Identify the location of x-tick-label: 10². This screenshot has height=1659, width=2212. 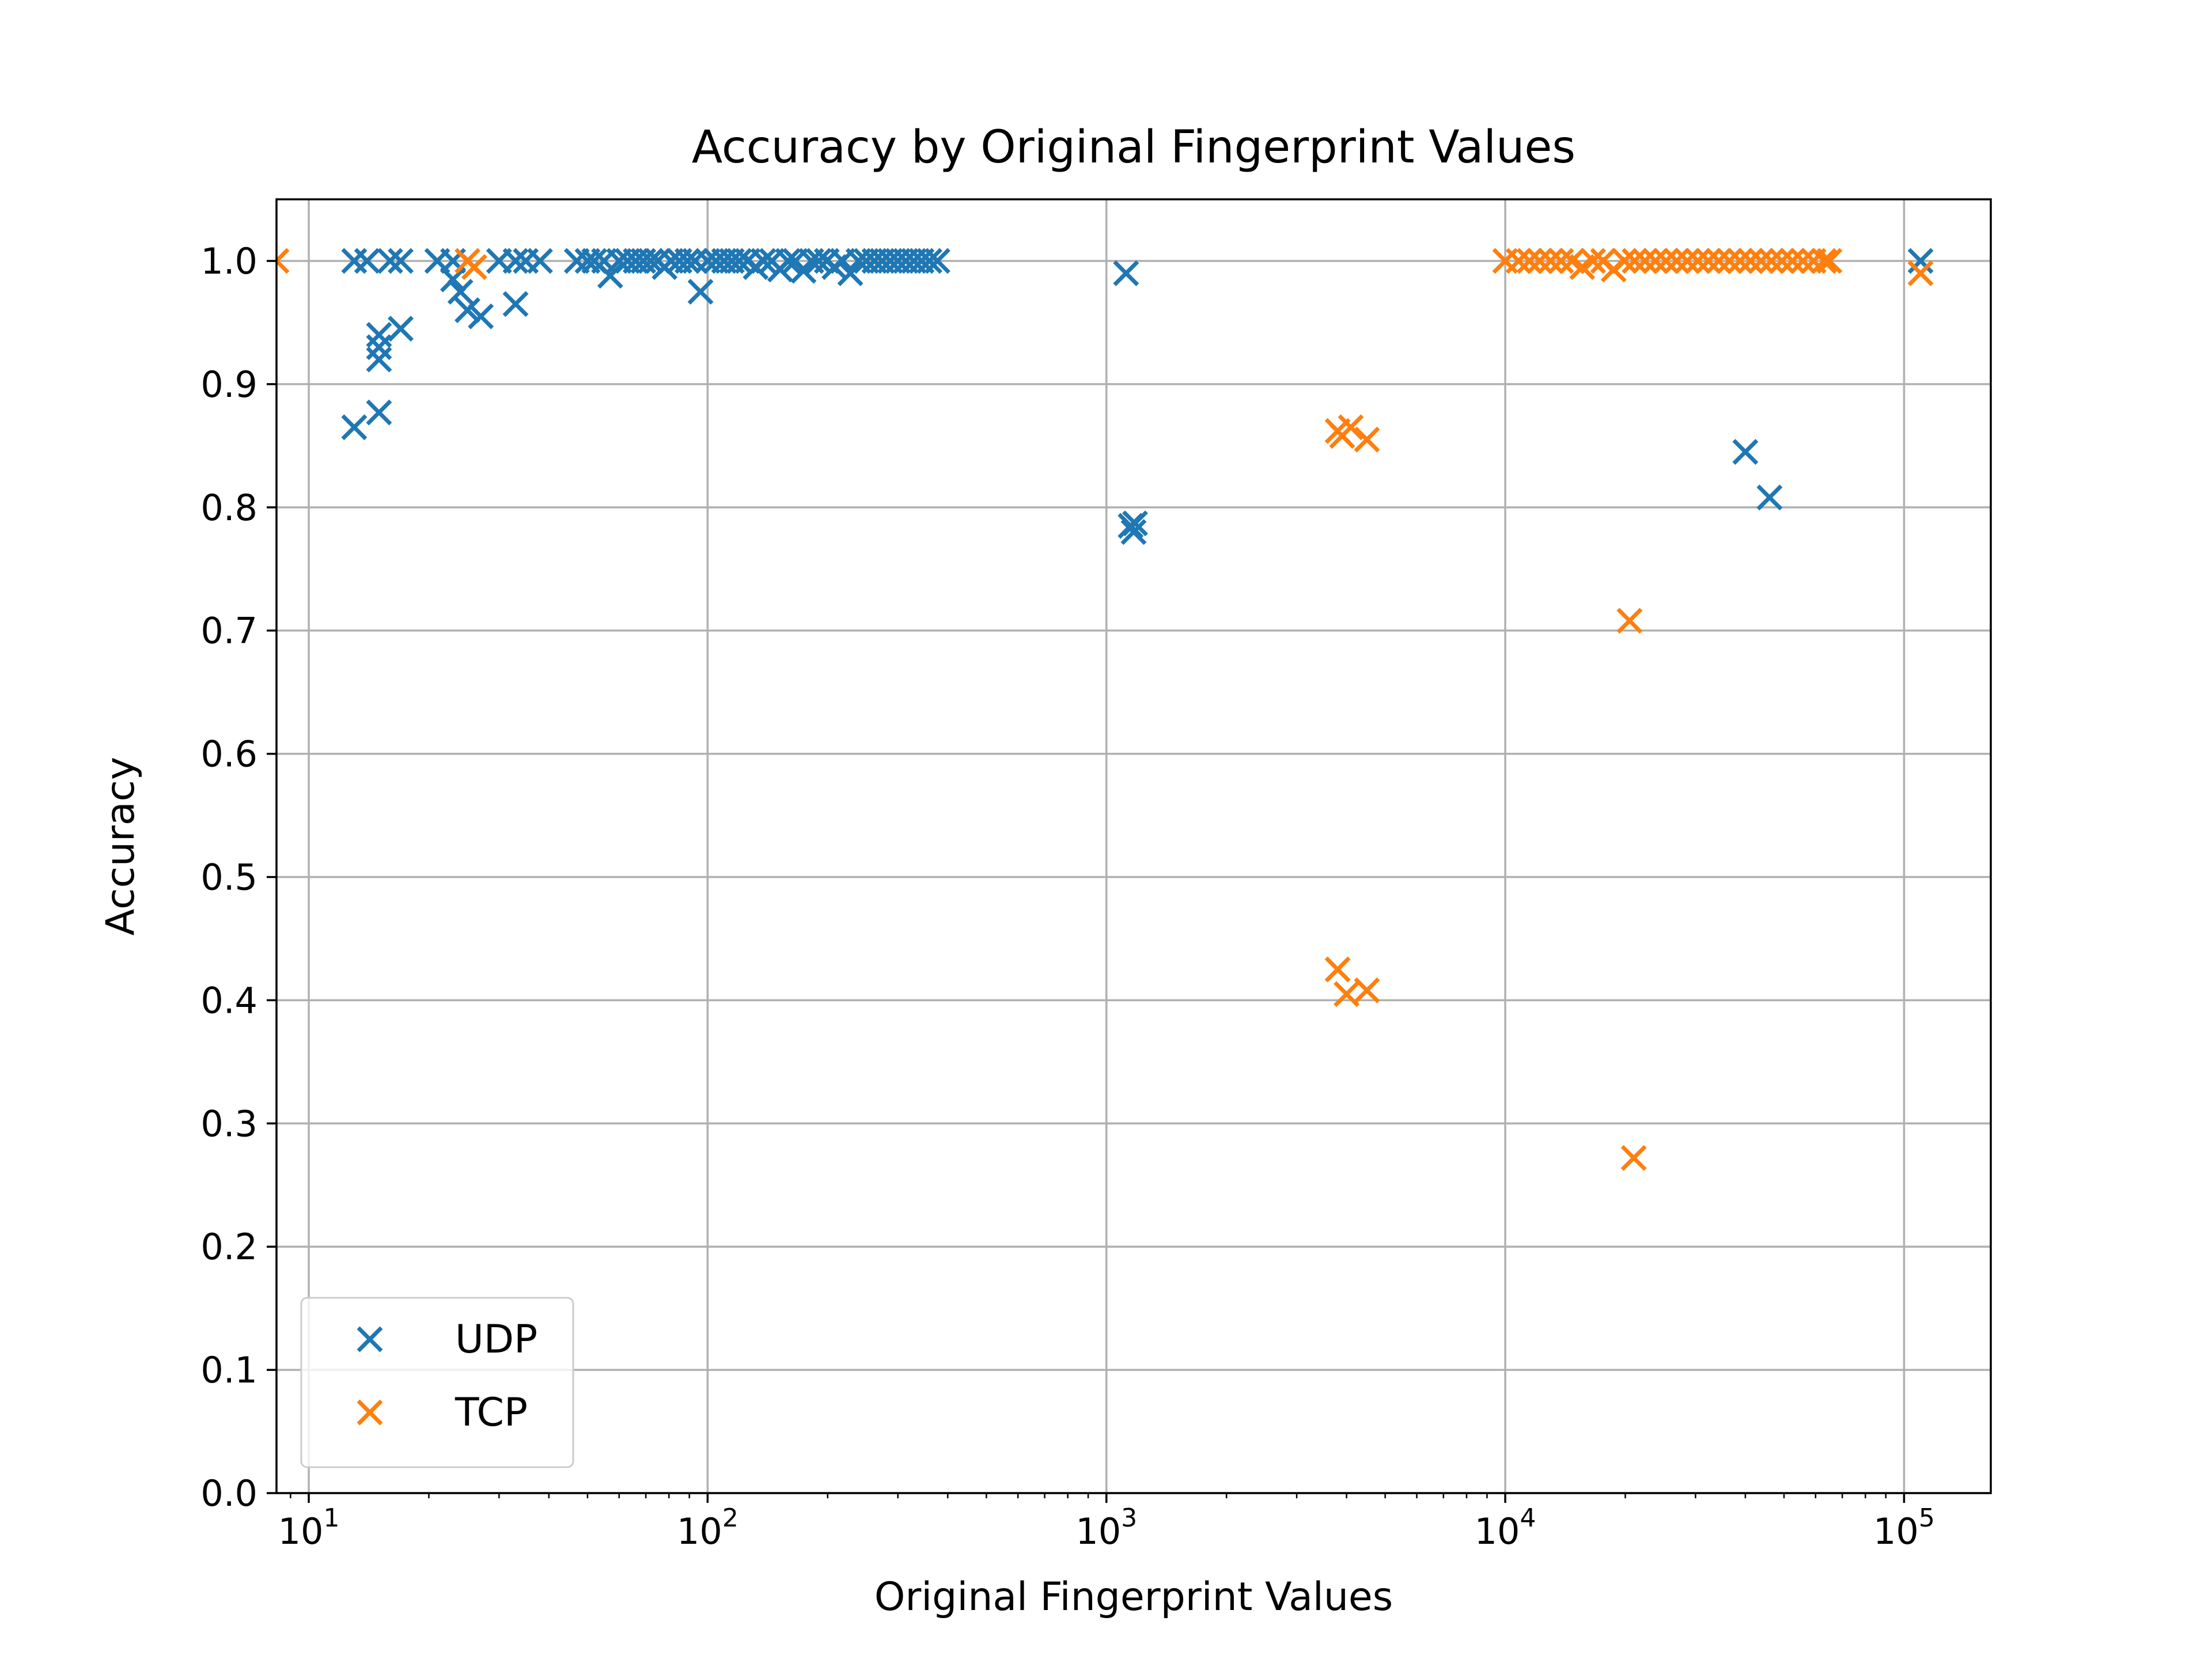
(707, 1527).